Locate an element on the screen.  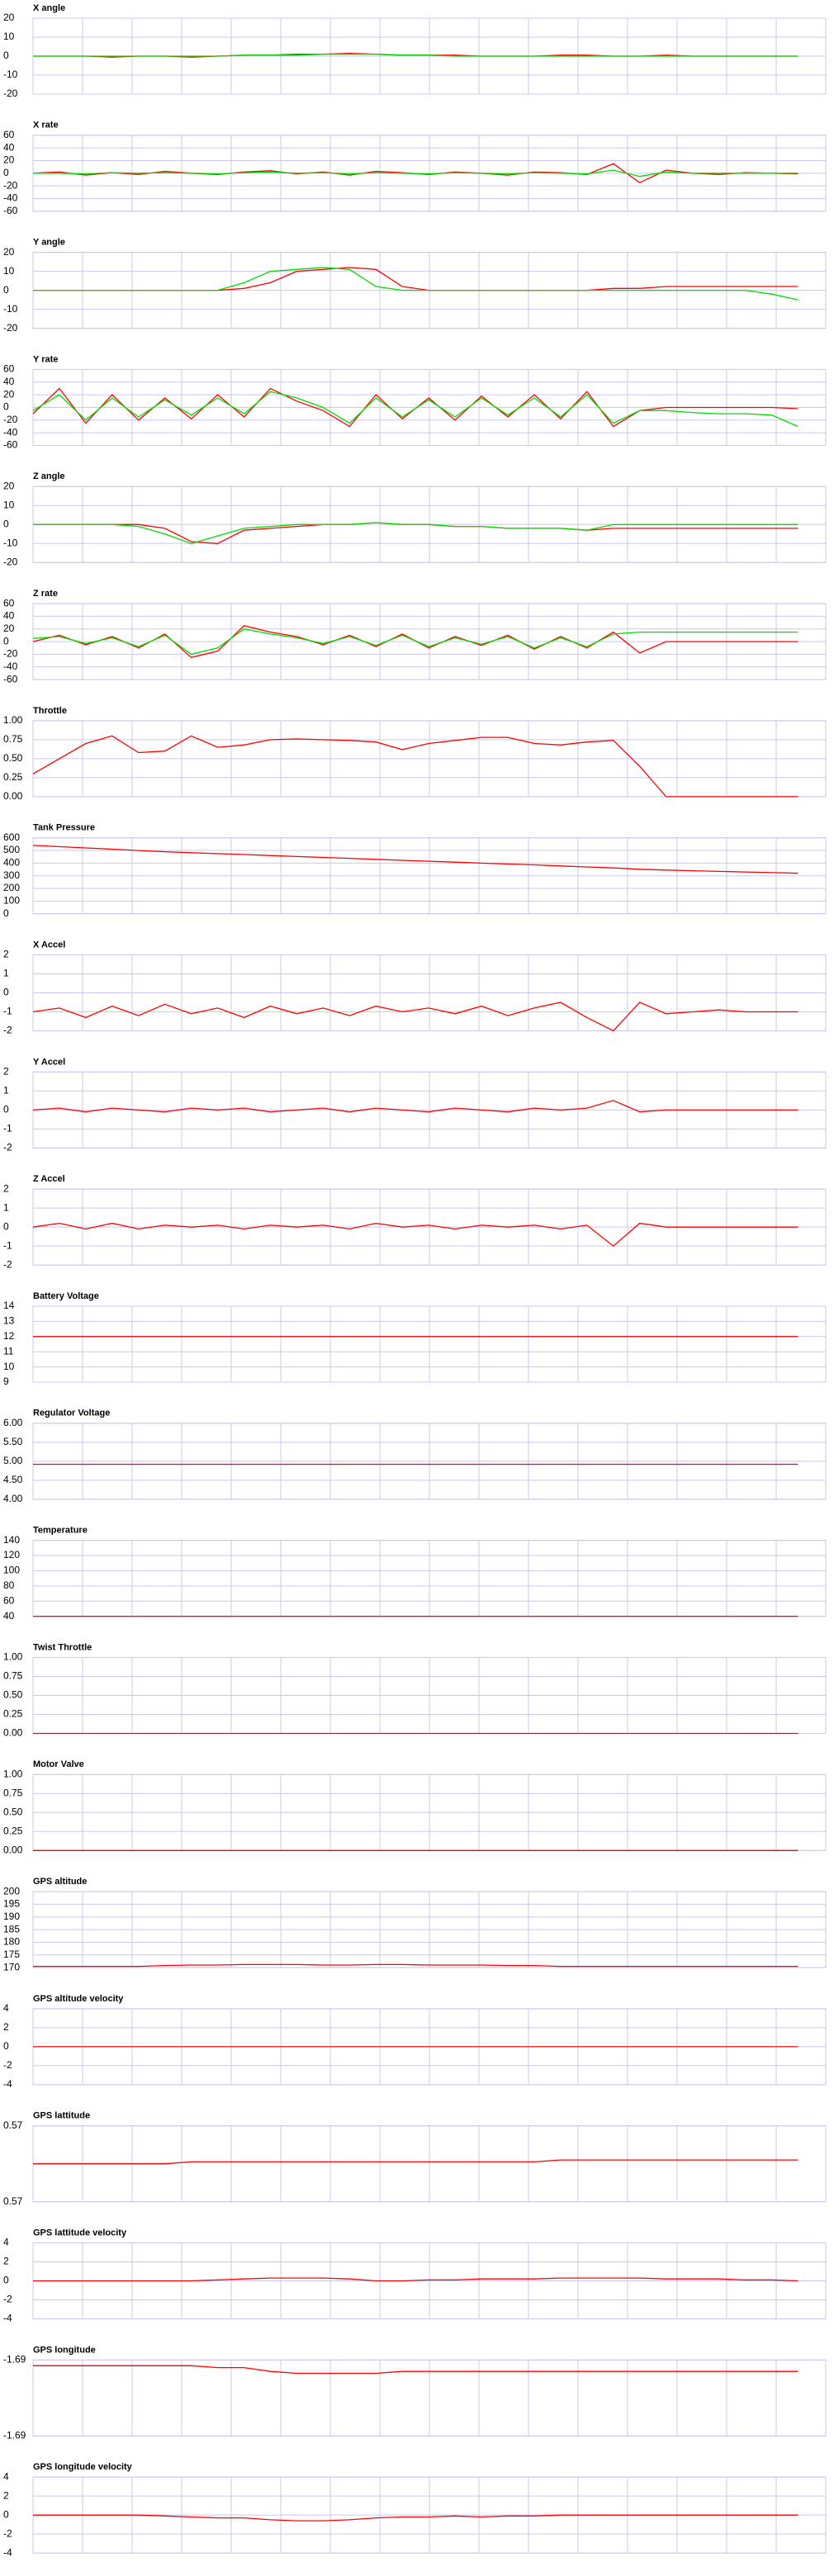
chart-title: GPS lattitude is located at coordinates (61, 2116).